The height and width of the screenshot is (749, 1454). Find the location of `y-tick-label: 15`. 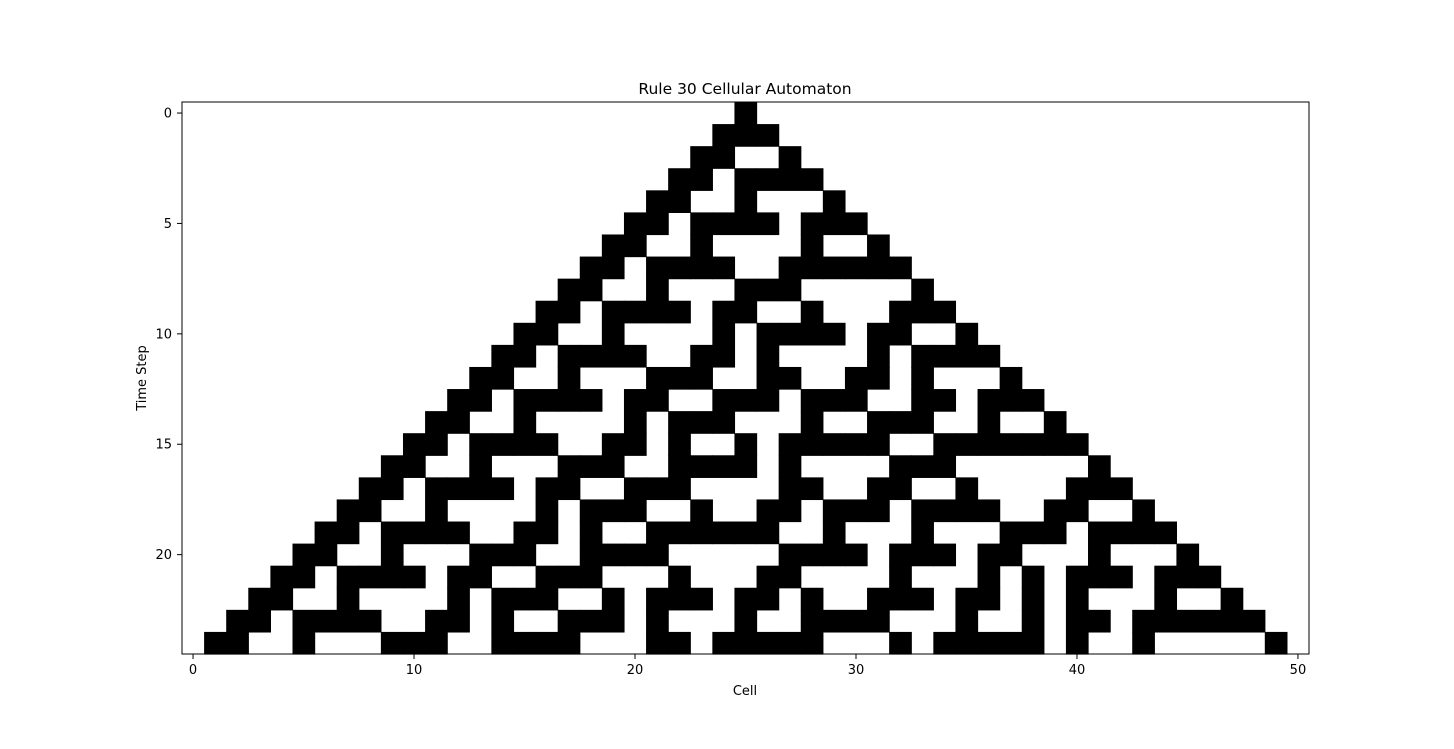

y-tick-label: 15 is located at coordinates (163, 445).